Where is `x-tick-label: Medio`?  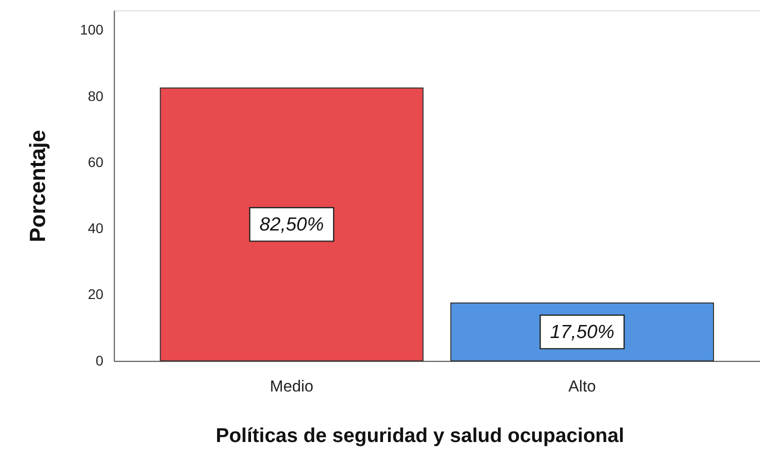
x-tick-label: Medio is located at coordinates (292, 387).